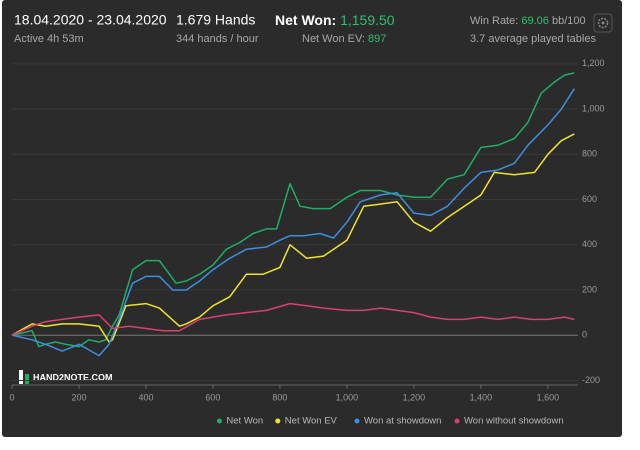 This screenshot has height=450, width=640. I want to click on y-tick-label: 1,000, so click(593, 108).